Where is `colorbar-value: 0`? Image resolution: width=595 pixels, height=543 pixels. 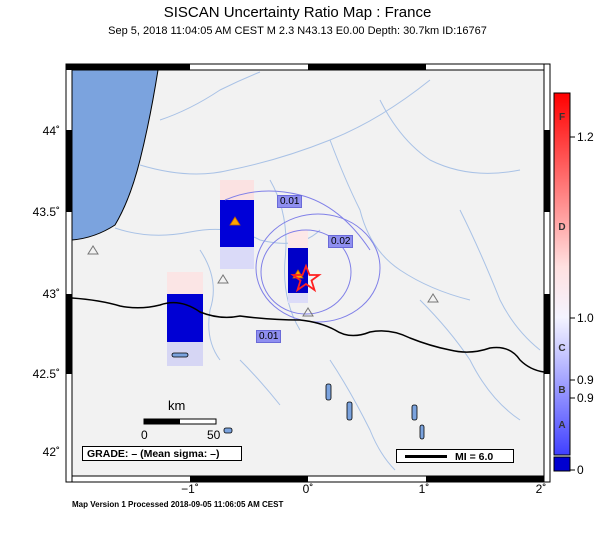 colorbar-value: 0 is located at coordinates (580, 470).